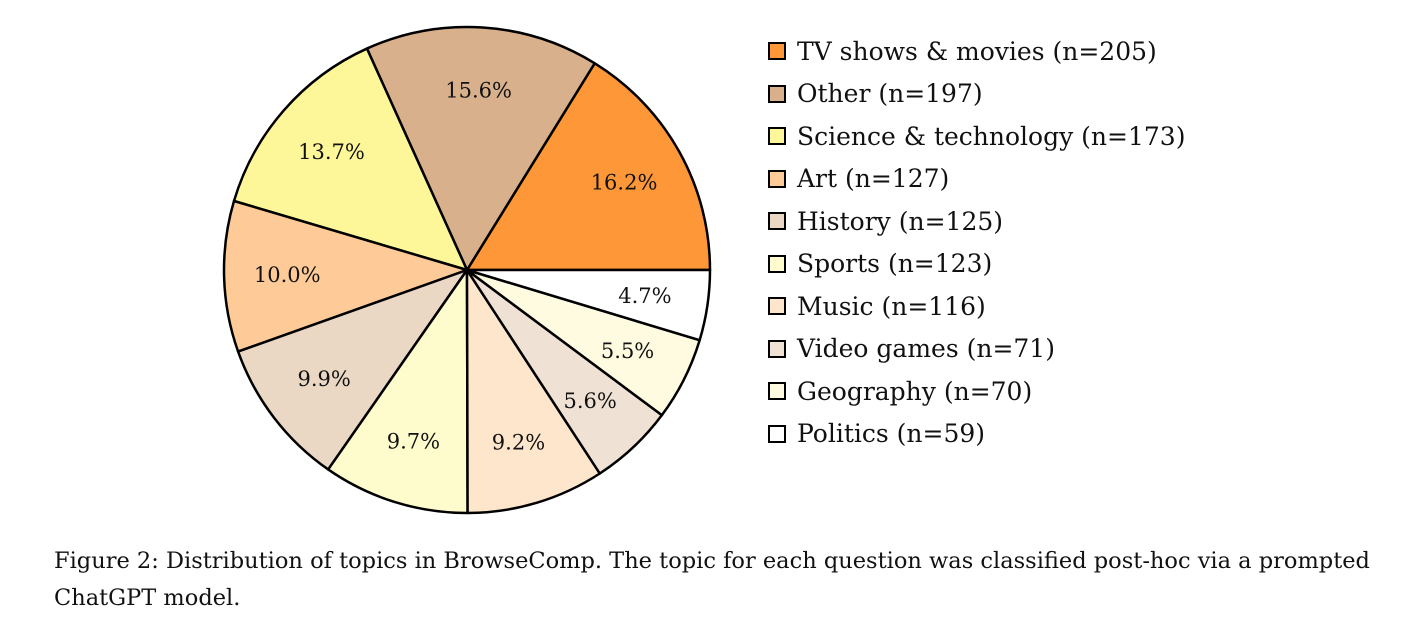 The width and height of the screenshot is (1423, 644). What do you see at coordinates (900, 221) in the screenshot?
I see `legend-label: History (n=125)` at bounding box center [900, 221].